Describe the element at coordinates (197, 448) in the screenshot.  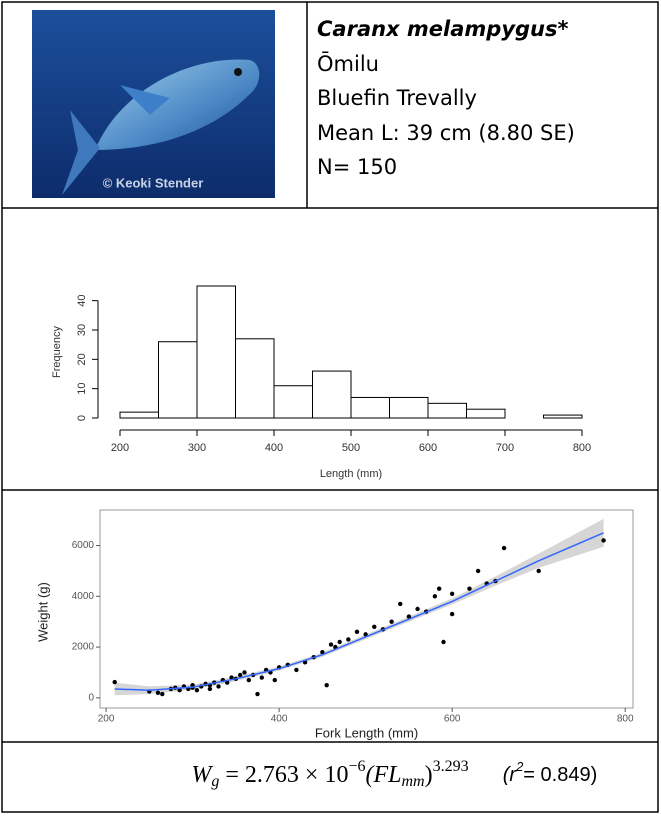
I see `x-tick-label: 300` at that location.